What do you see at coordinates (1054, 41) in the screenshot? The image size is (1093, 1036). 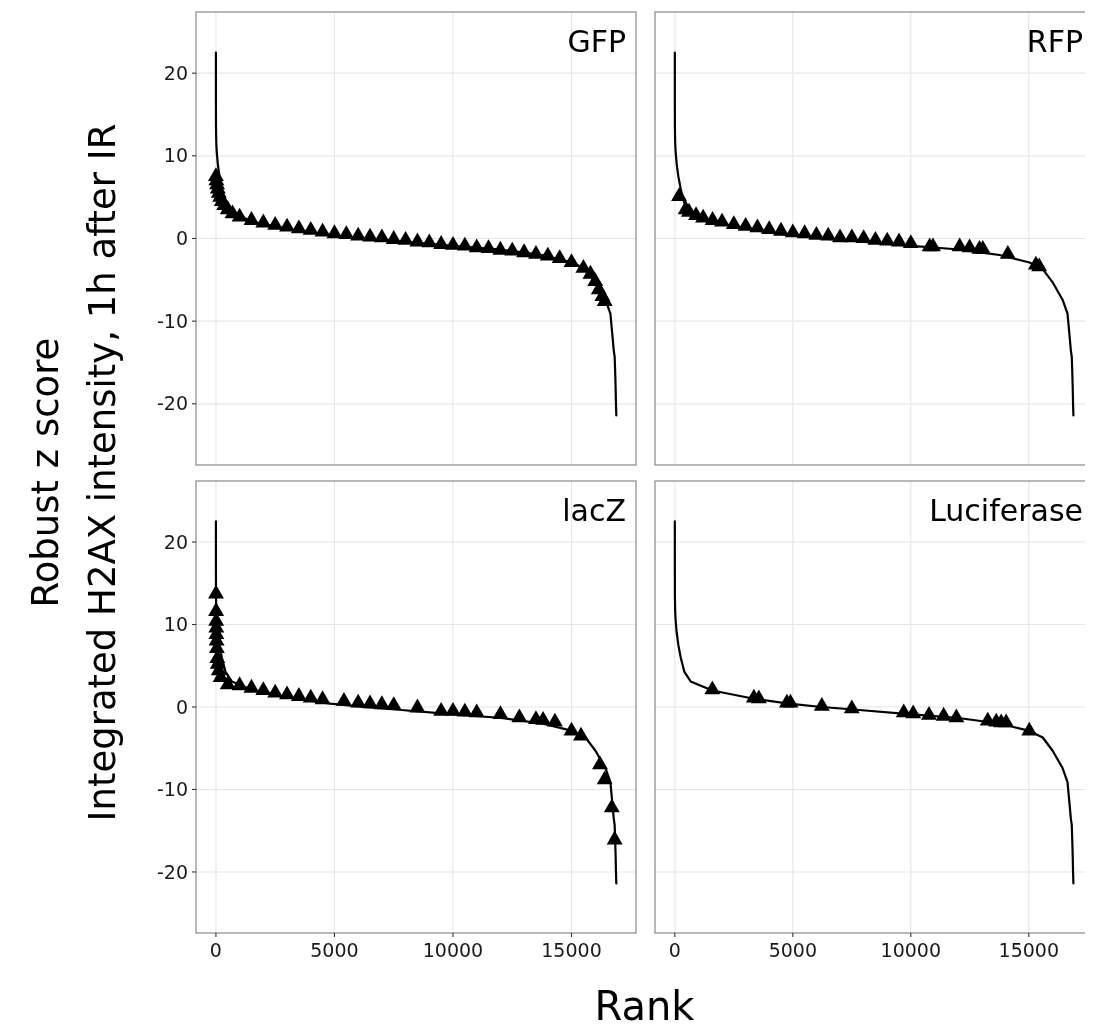 I see `chart-title: RFP` at bounding box center [1054, 41].